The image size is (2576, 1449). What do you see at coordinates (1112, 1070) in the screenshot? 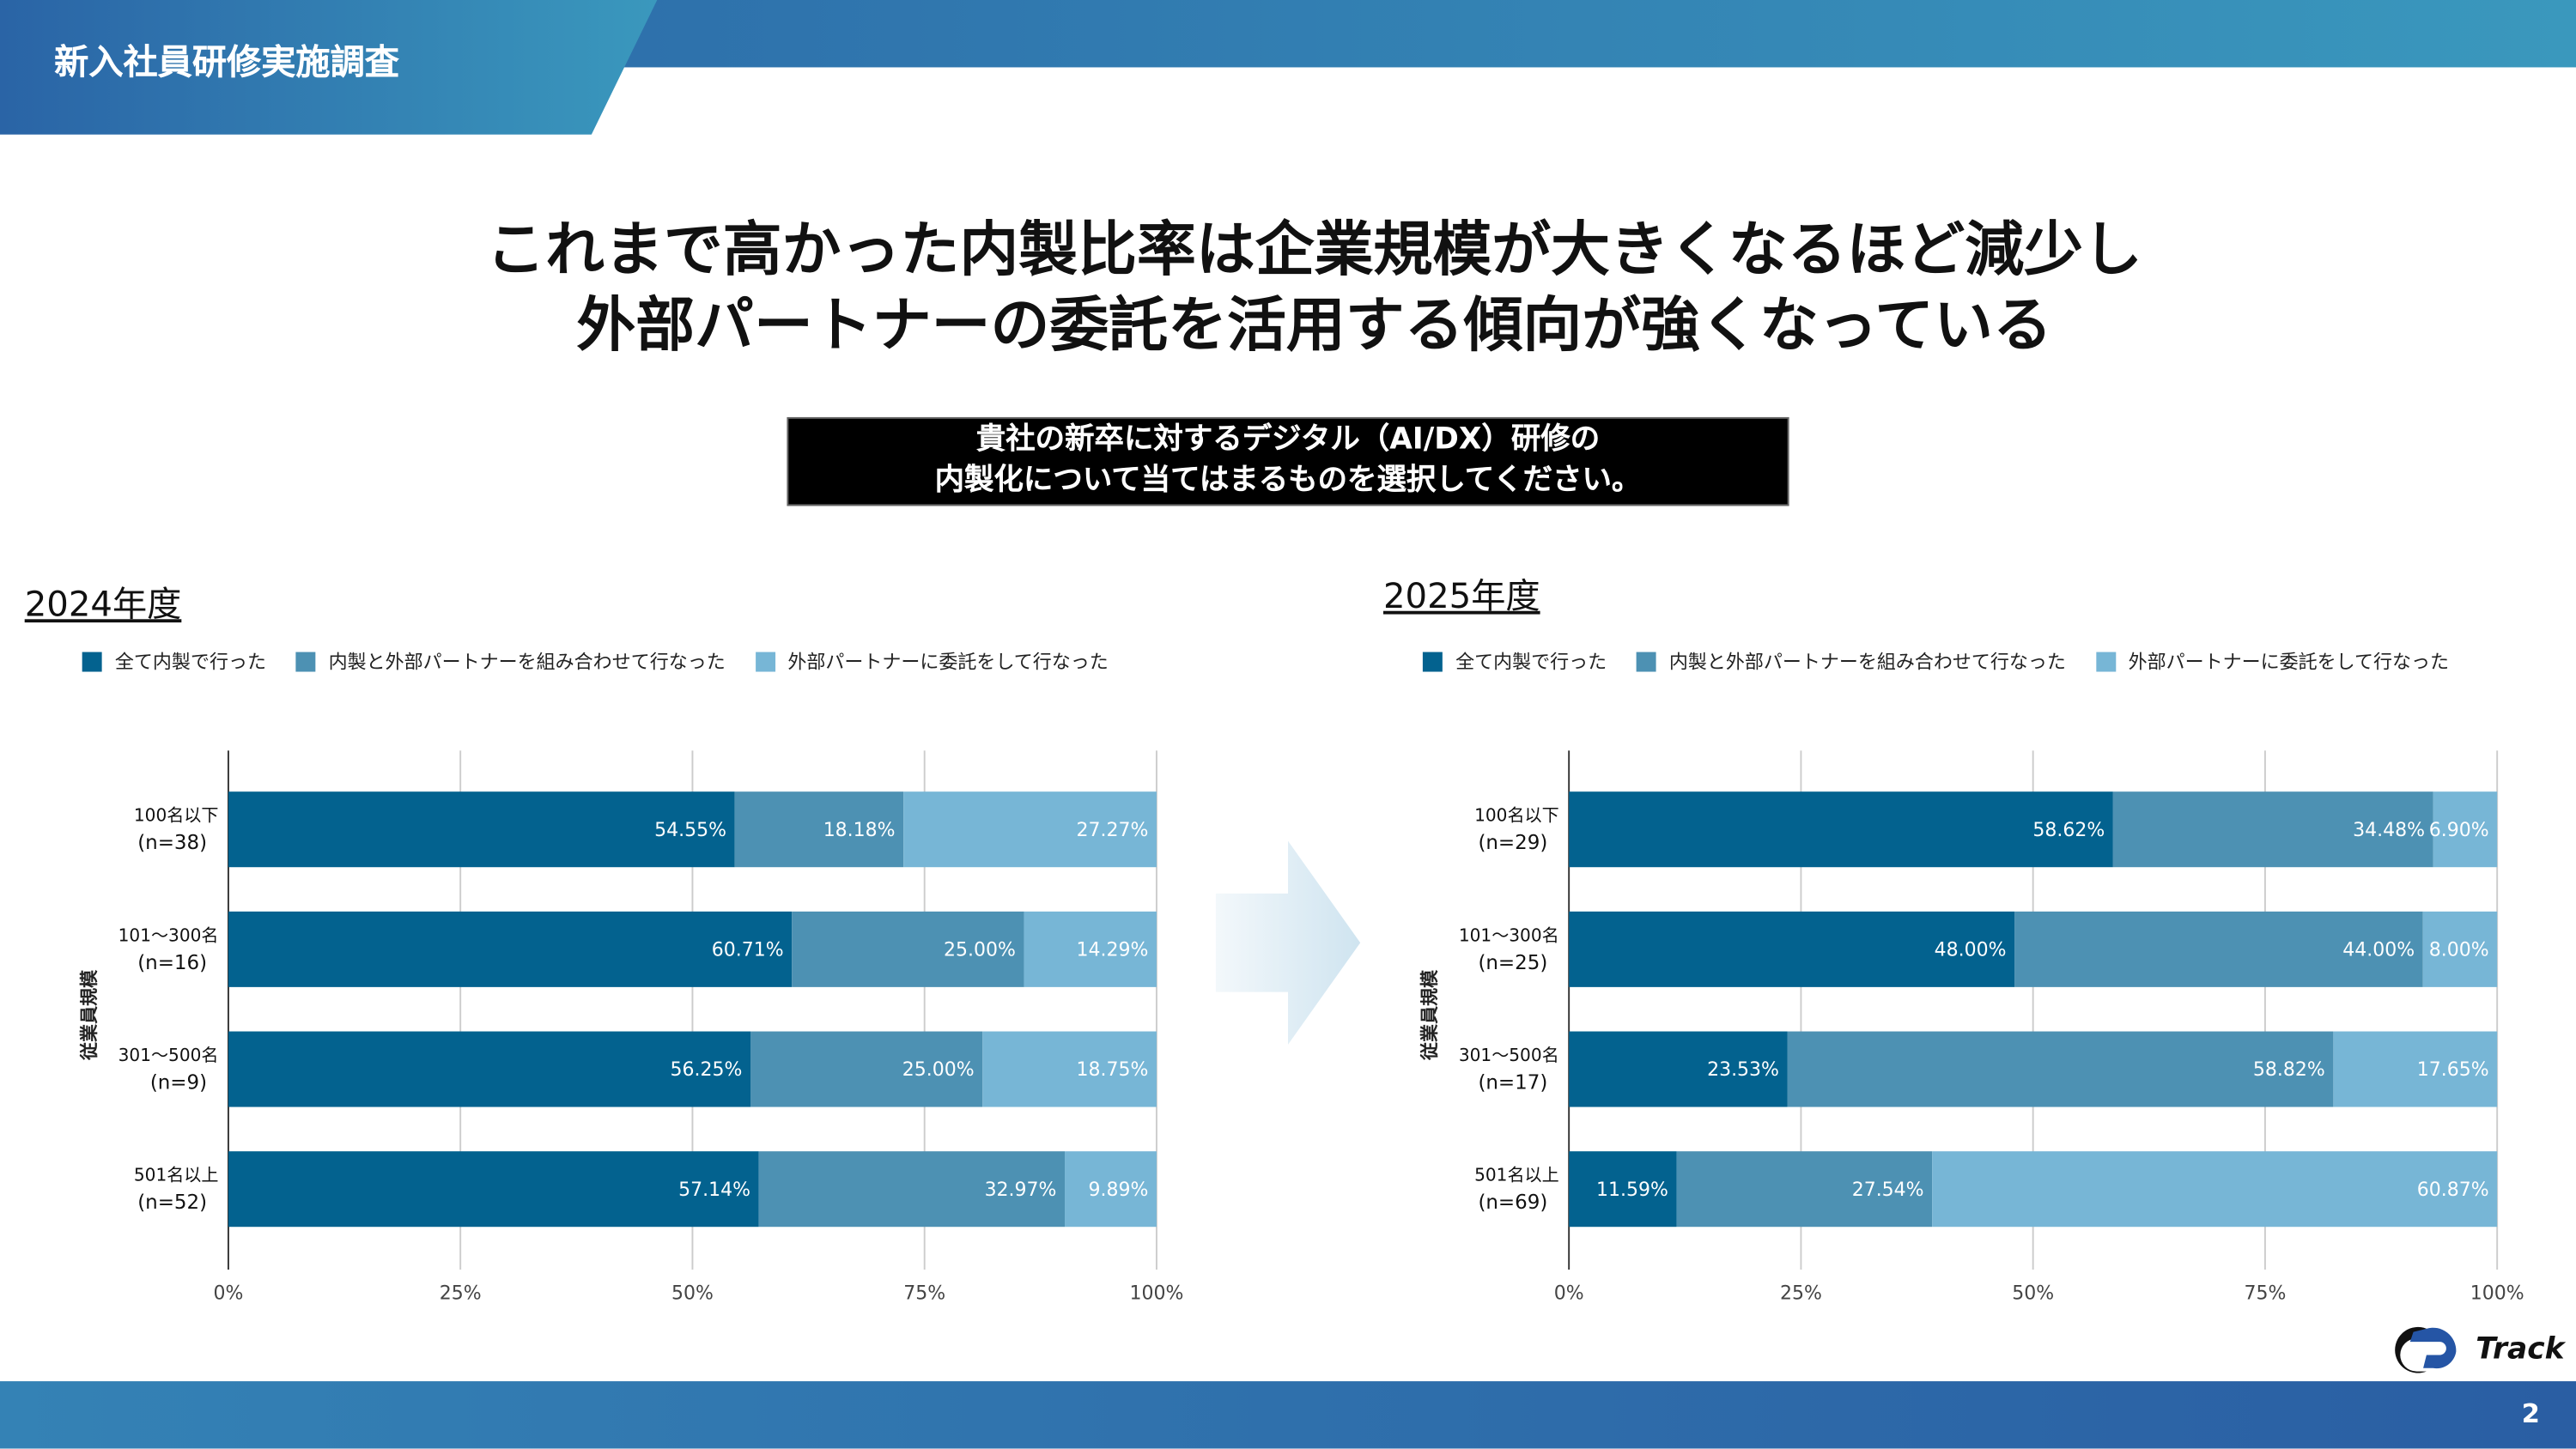
I see `data-label: 18.75%` at bounding box center [1112, 1070].